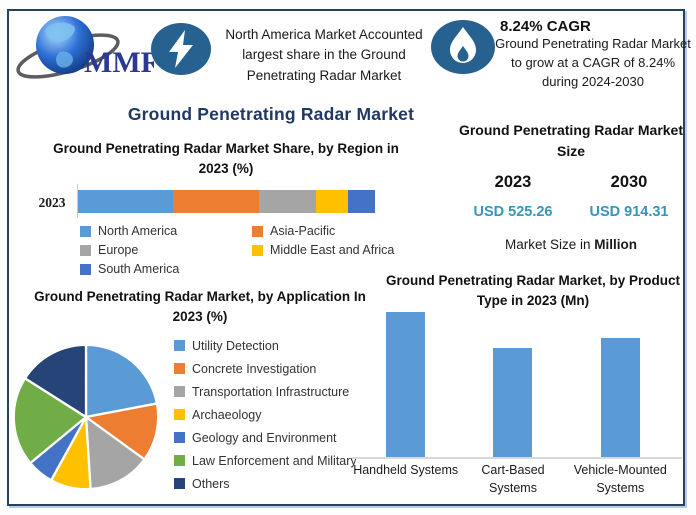 The image size is (696, 515). What do you see at coordinates (119, 62) in the screenshot?
I see `logo-text: MMR` at bounding box center [119, 62].